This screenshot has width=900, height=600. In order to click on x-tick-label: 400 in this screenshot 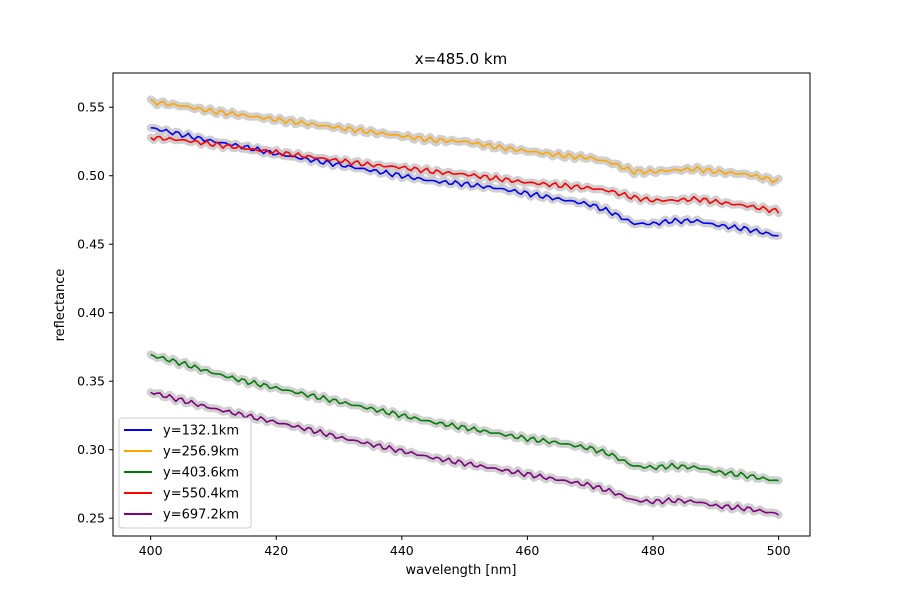, I will do `click(151, 550)`.